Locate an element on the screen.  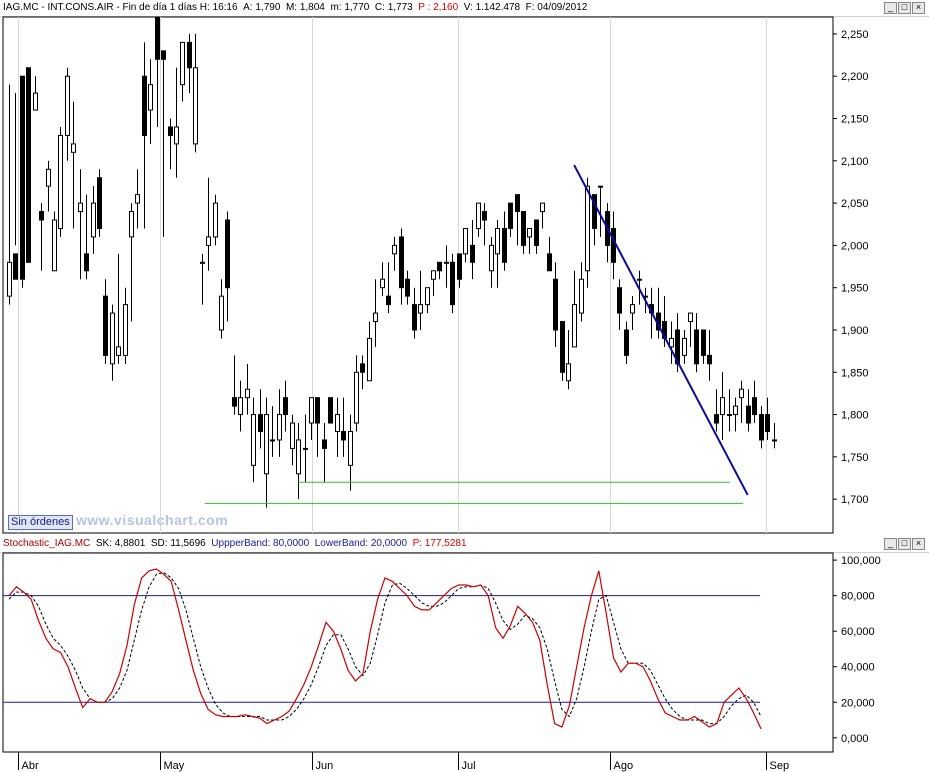
price-tick-label: 2,050 is located at coordinates (855, 204).